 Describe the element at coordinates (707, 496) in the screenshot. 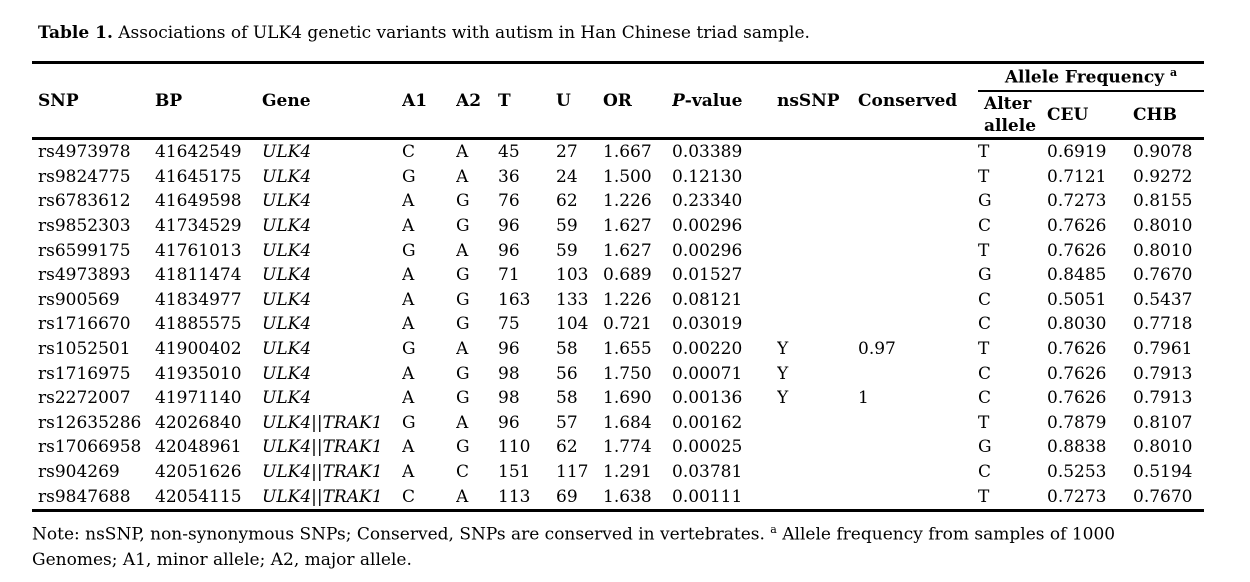

I see `cell-p-value: 0.00111` at that location.